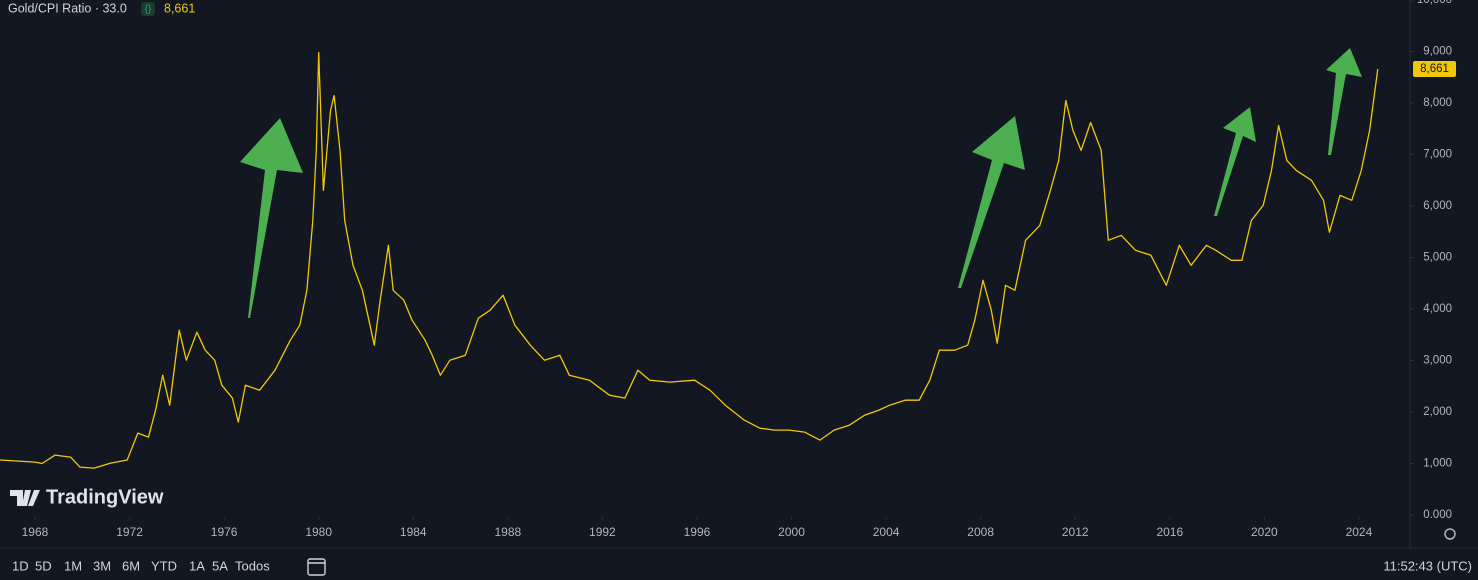 The width and height of the screenshot is (1478, 580). I want to click on x-tick-label: 1972, so click(129, 532).